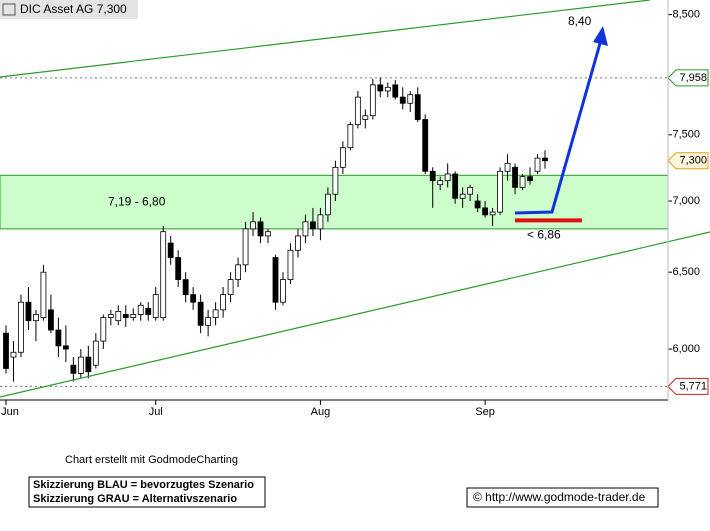 The image size is (710, 531). What do you see at coordinates (686, 135) in the screenshot?
I see `y-tick-label: 7,500` at bounding box center [686, 135].